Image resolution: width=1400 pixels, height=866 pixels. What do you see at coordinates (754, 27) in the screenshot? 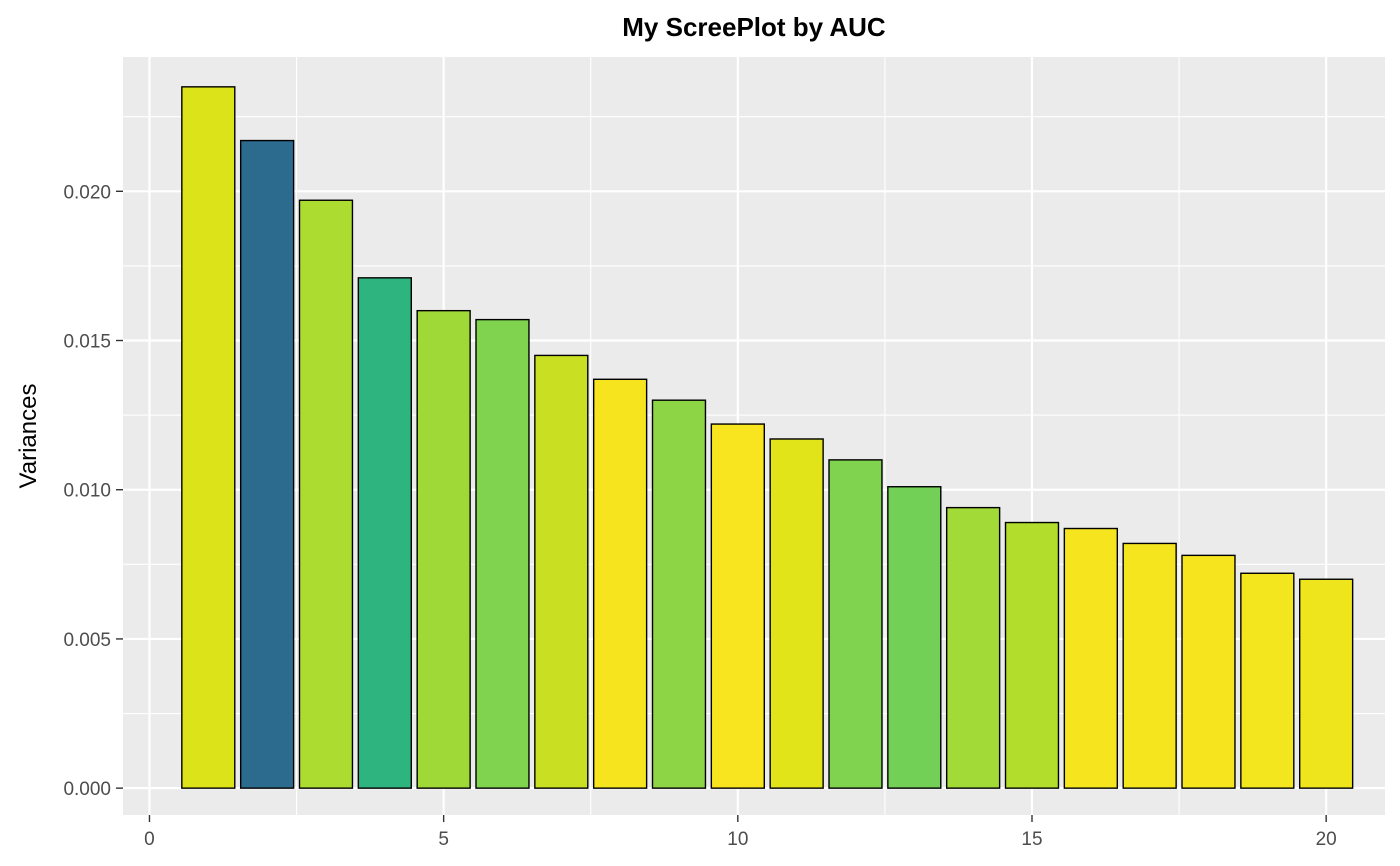
I see `chart-title: My ScreePlot by AUC` at bounding box center [754, 27].